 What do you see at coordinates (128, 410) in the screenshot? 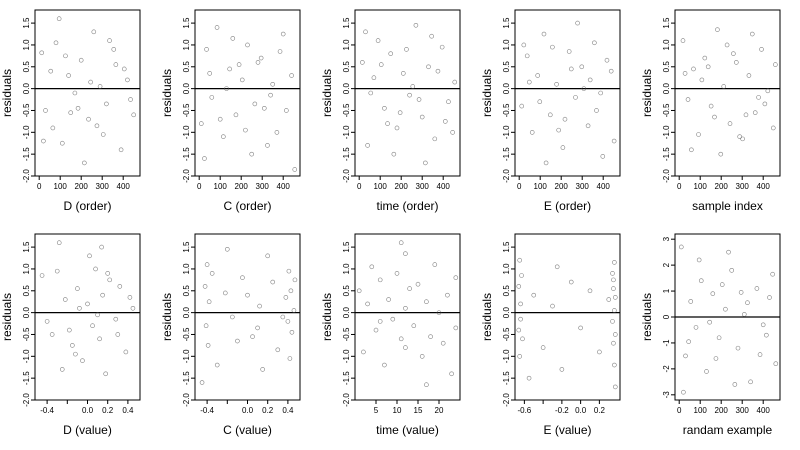
I see `x-tick-label: 0.4` at bounding box center [128, 410].